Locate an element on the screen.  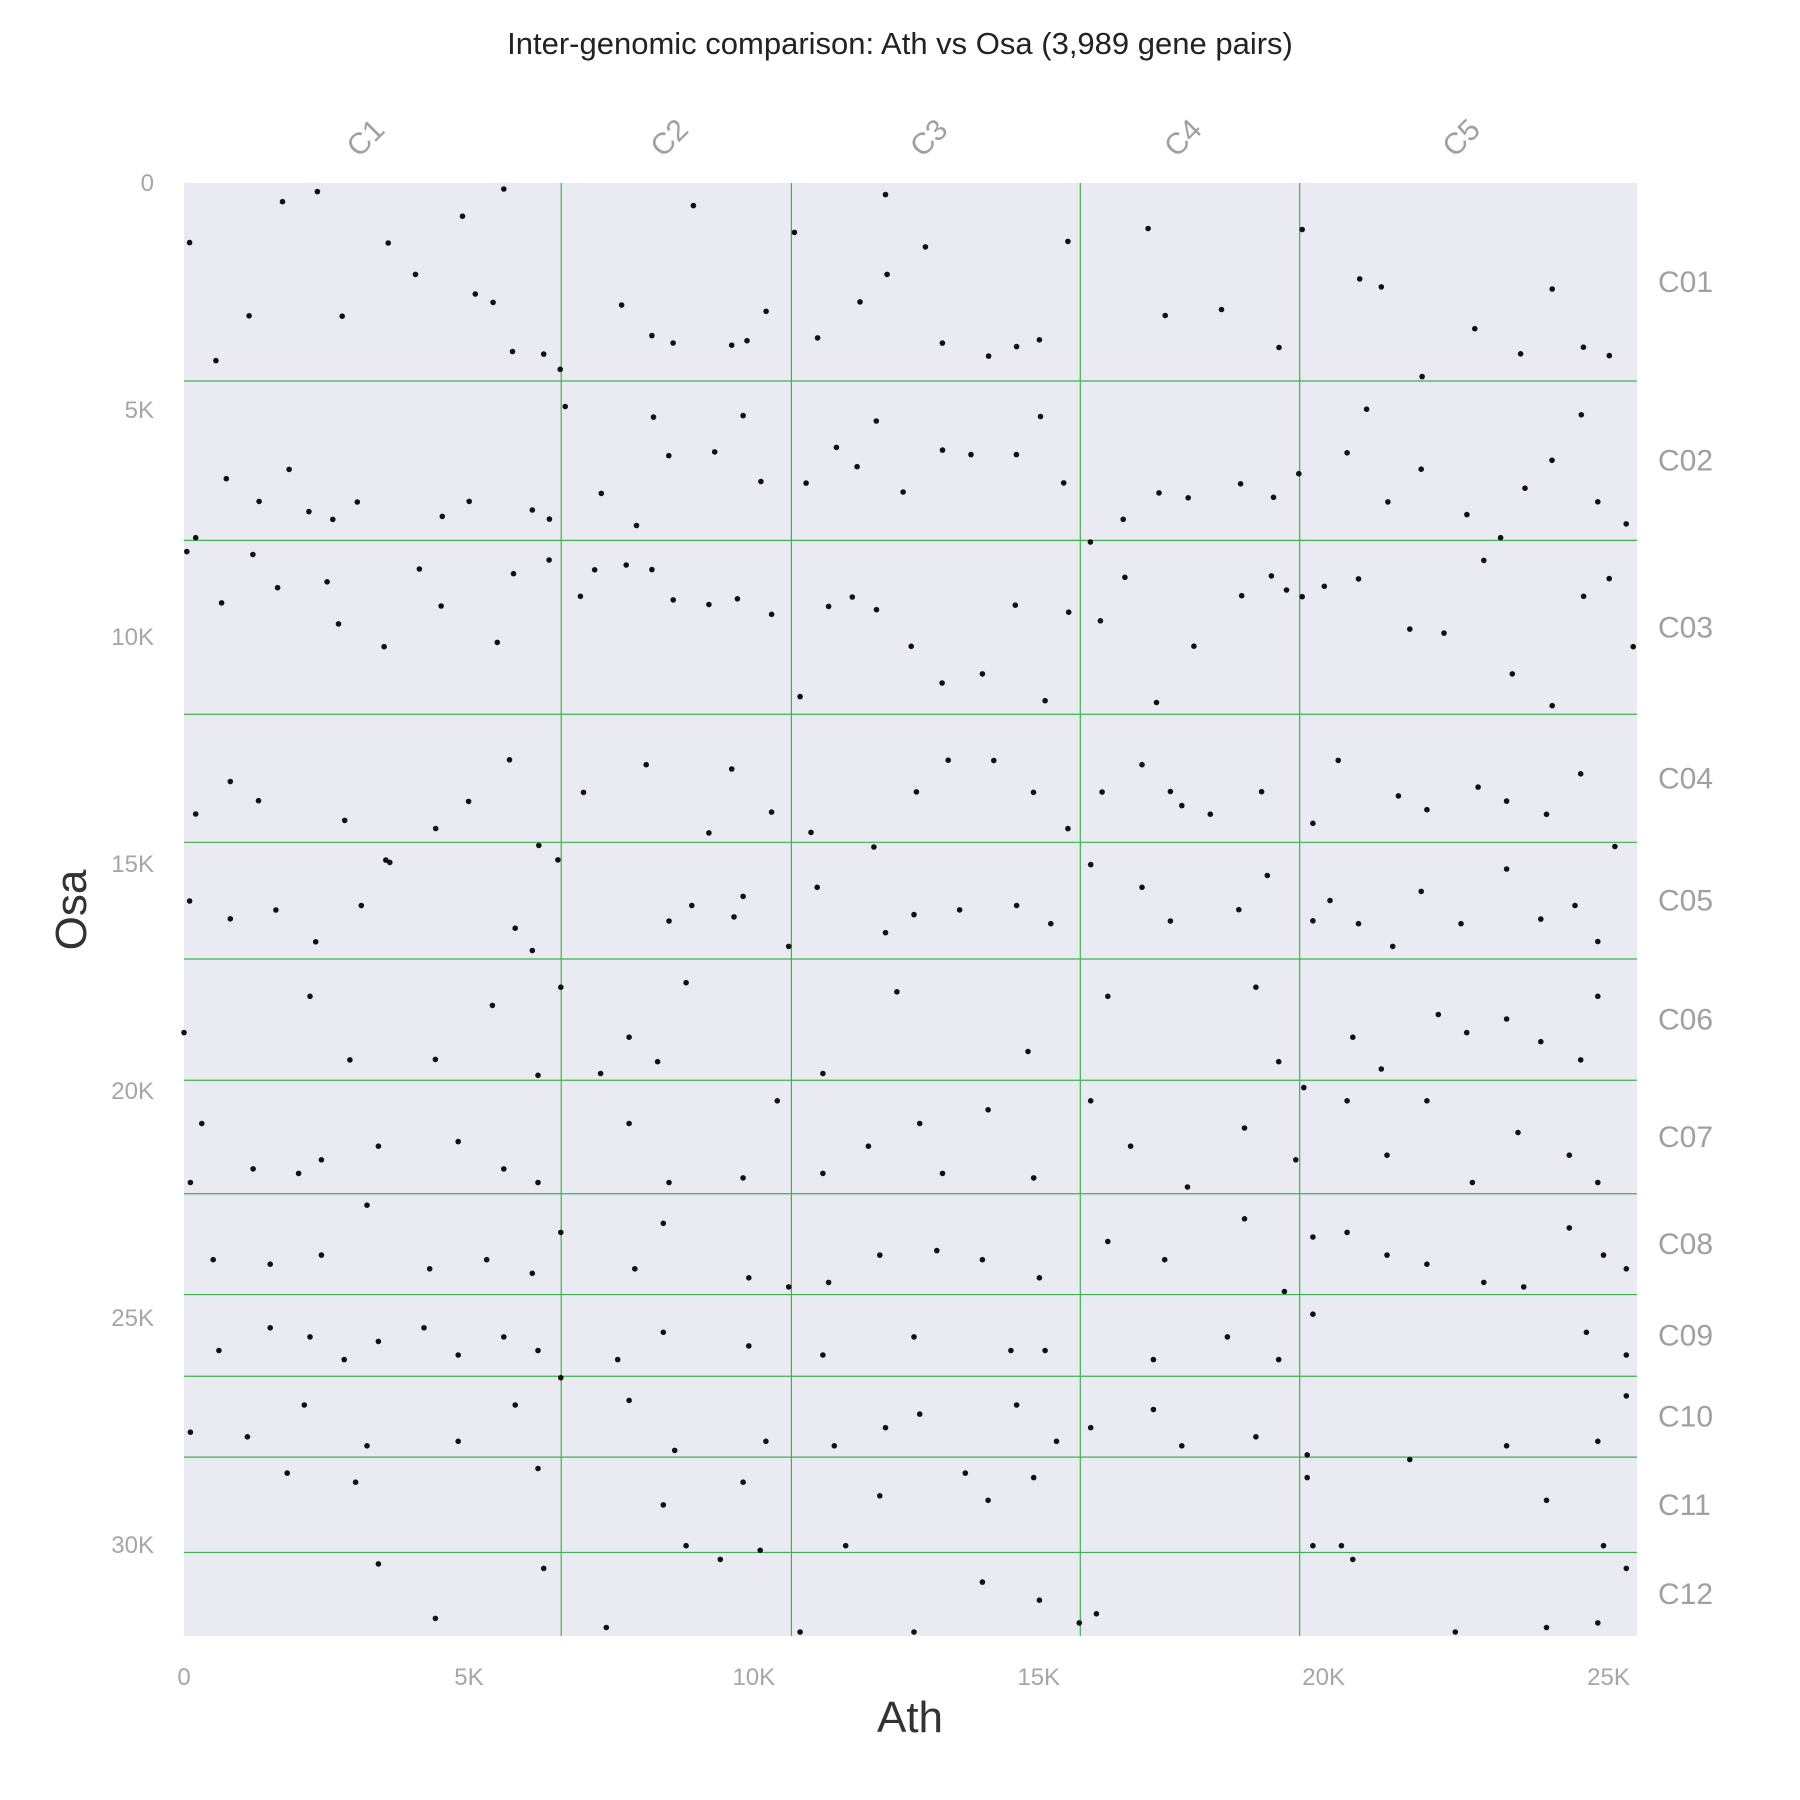
x-chromosome-label: C1 is located at coordinates (366, 138).